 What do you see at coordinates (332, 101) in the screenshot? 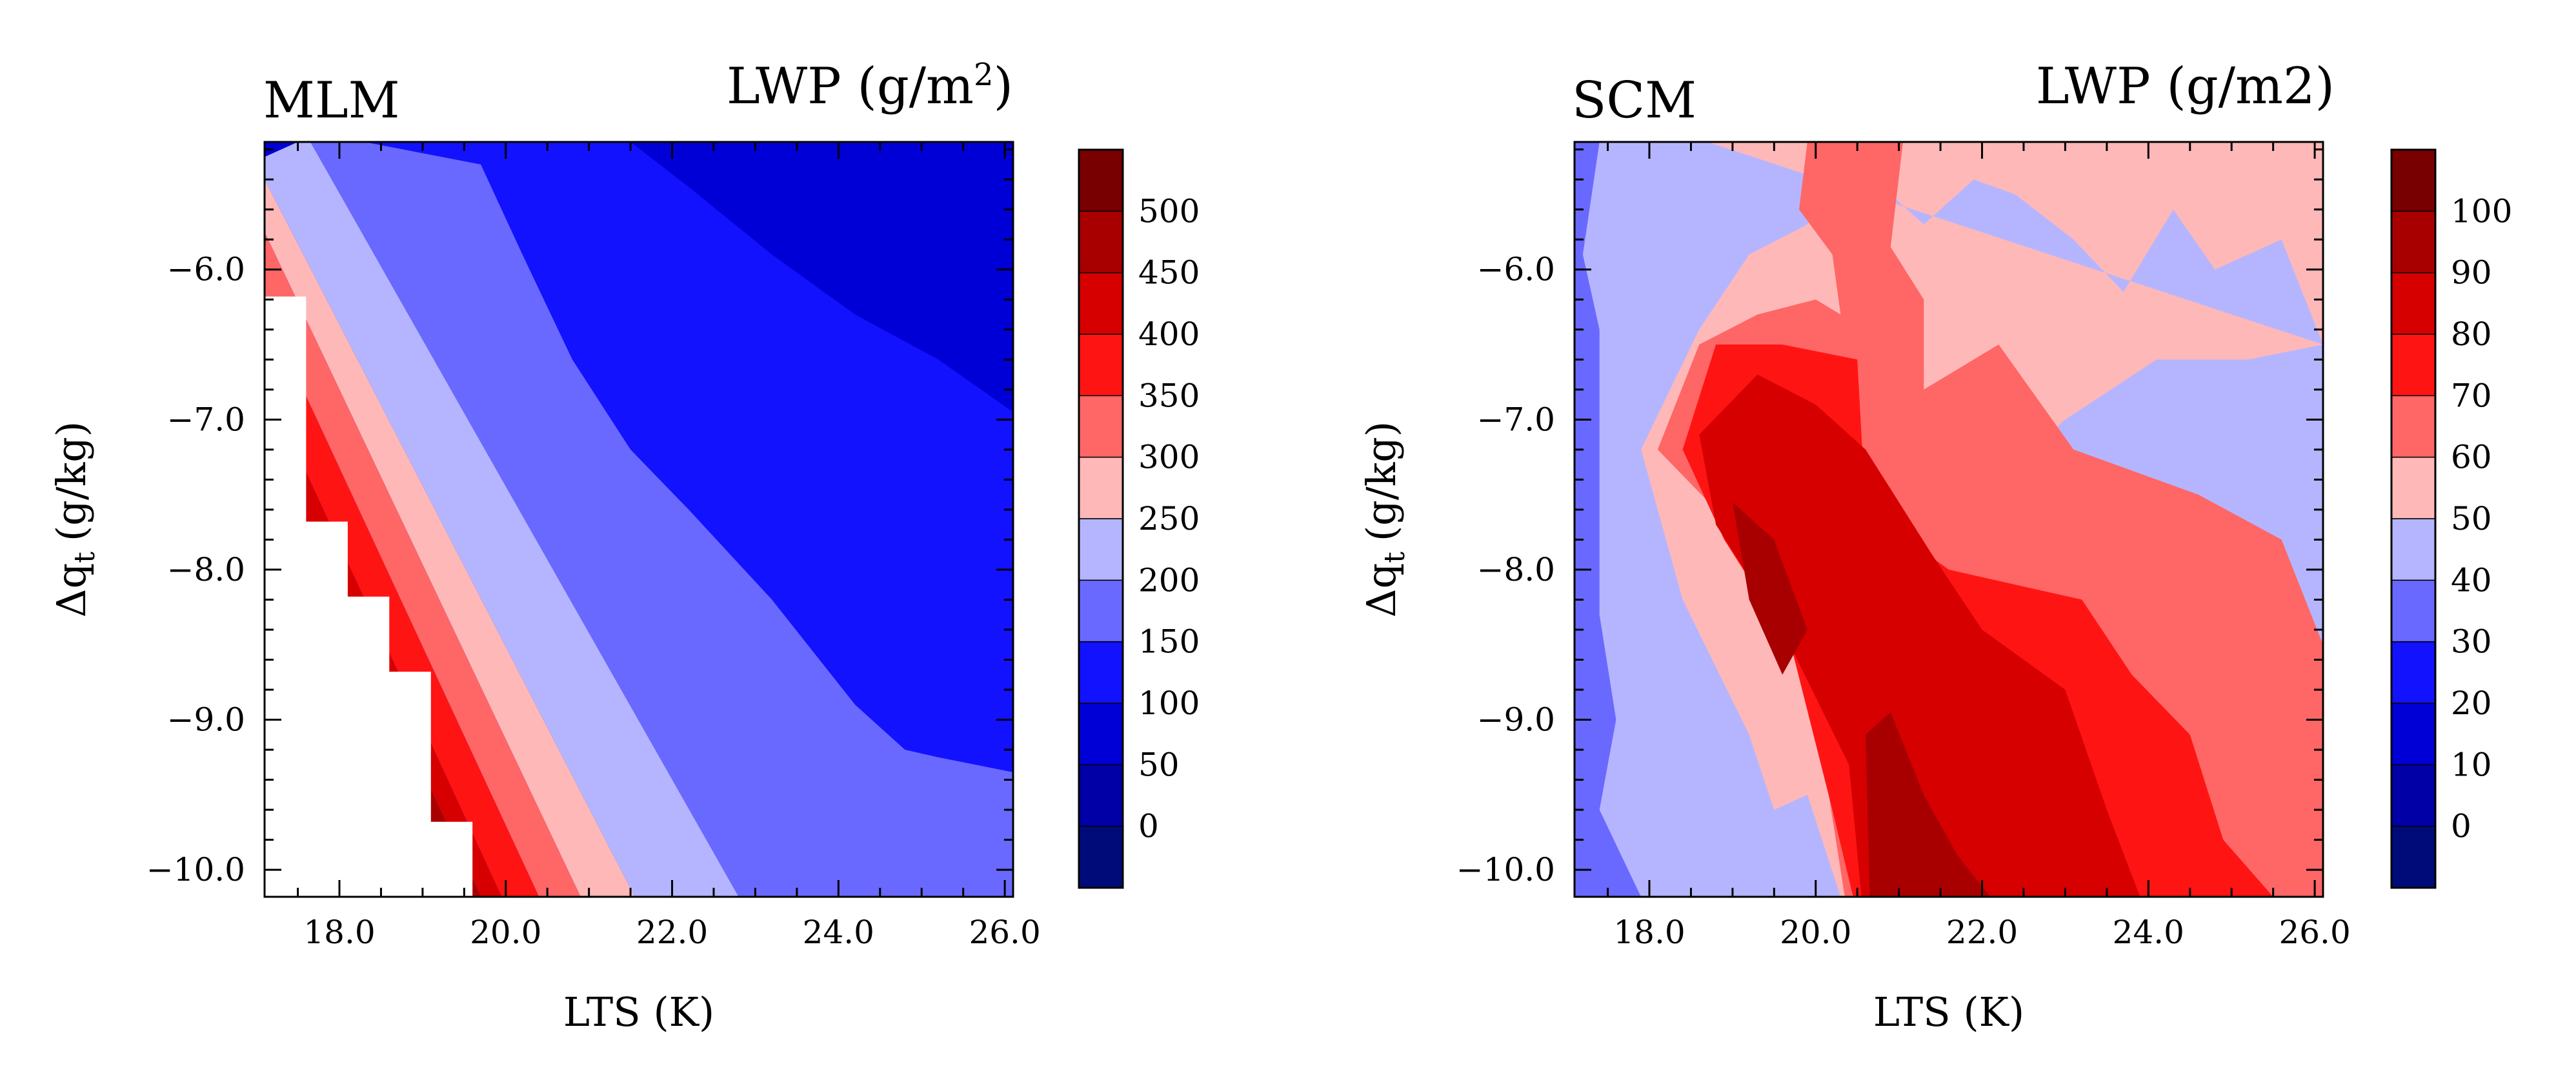
I see `mlm-panel-label: MLM` at bounding box center [332, 101].